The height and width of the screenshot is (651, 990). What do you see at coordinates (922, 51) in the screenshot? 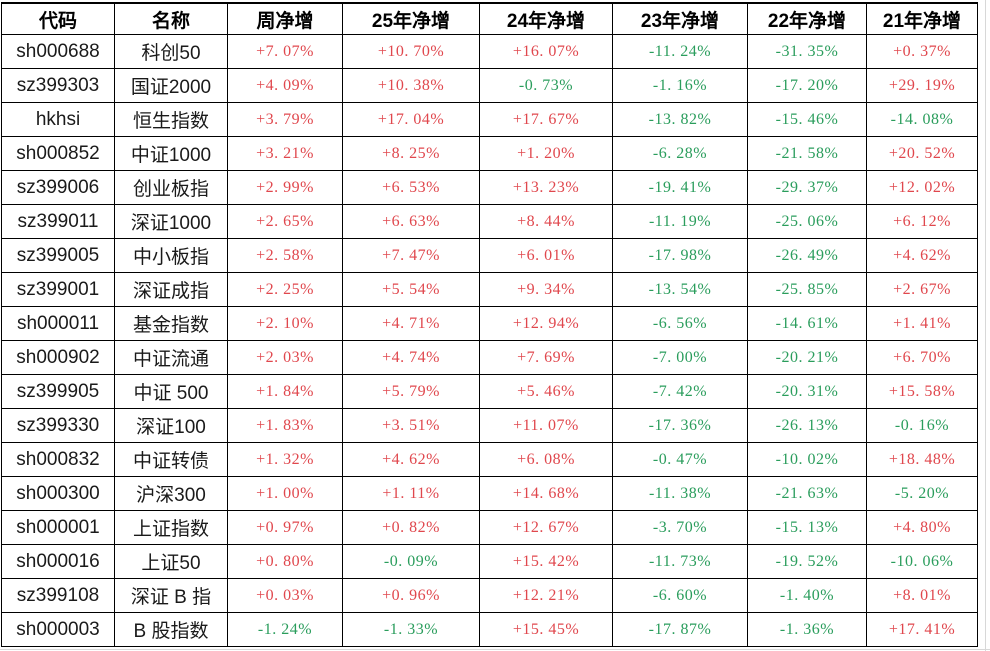
I see `cell-2021-change: +0. 37%` at bounding box center [922, 51].